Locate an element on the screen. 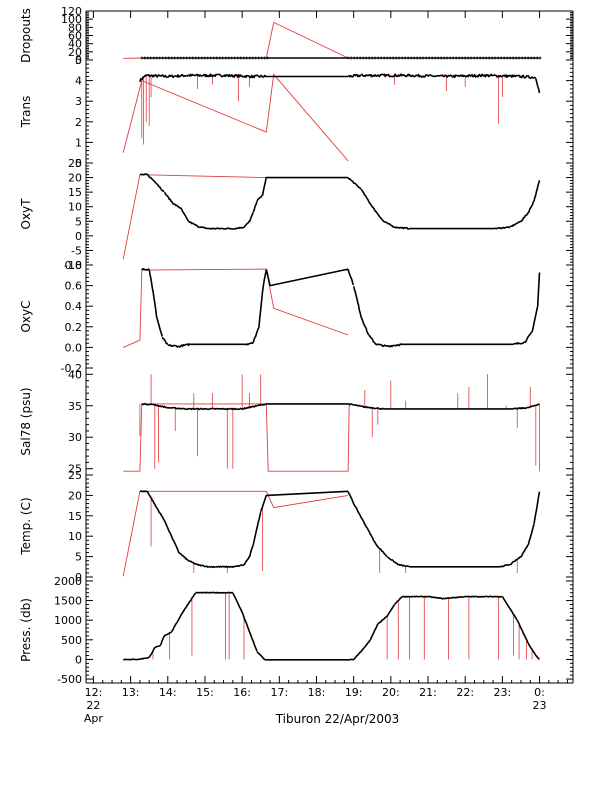 The image size is (612, 789). panel-6: 0 5 10 15 20 25 Temp. (C) is located at coordinates (296, 526).